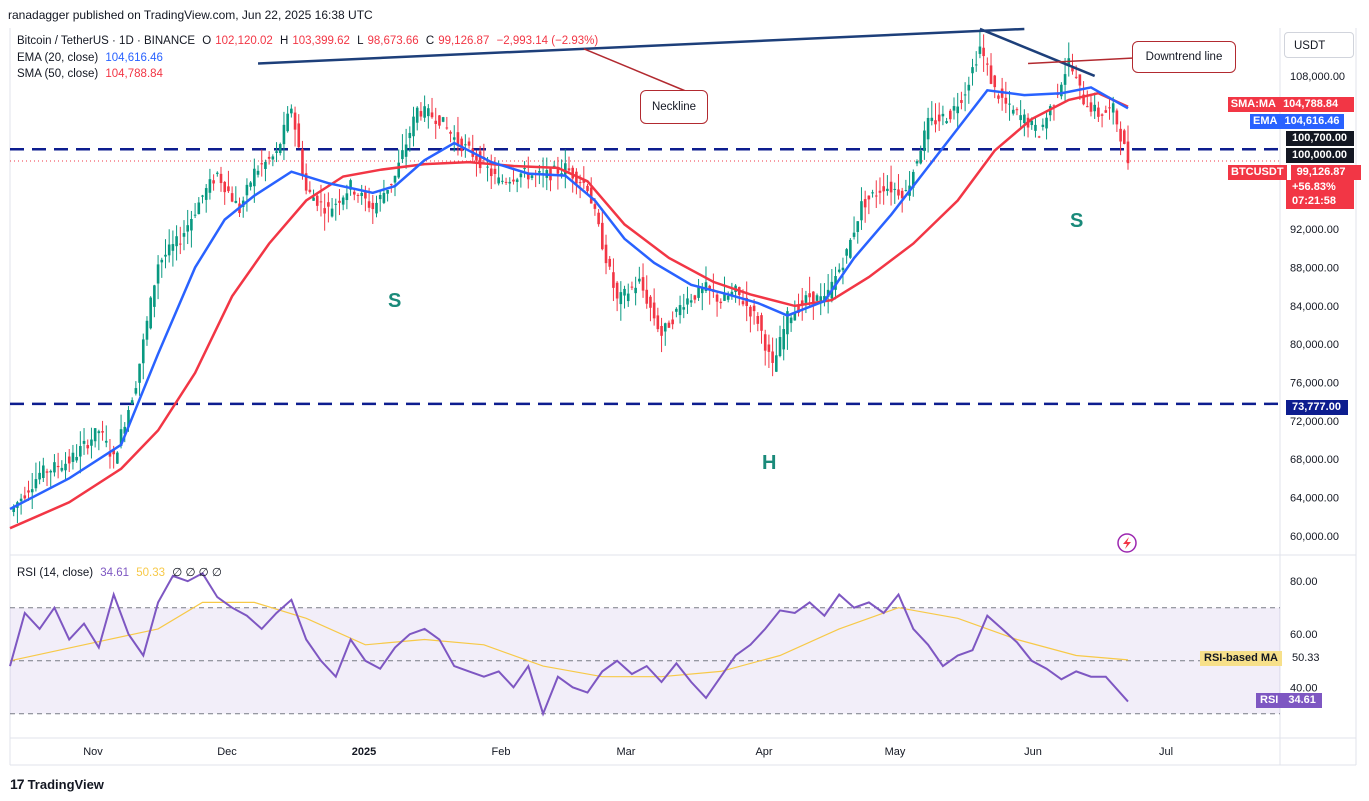  What do you see at coordinates (1127, 543) in the screenshot?
I see `lightning-icon` at bounding box center [1127, 543].